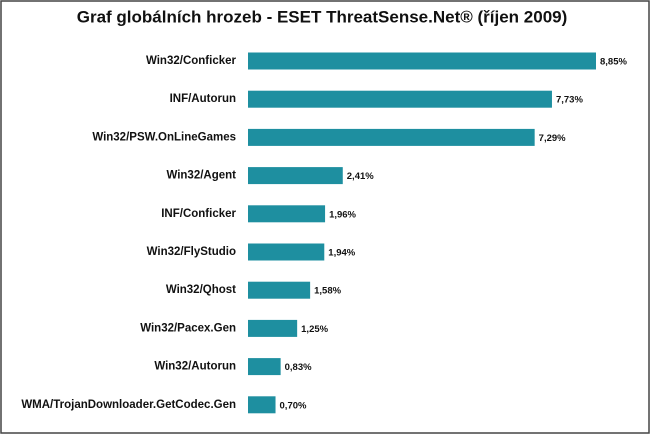 Image resolution: width=650 pixels, height=434 pixels. Describe the element at coordinates (164, 137) in the screenshot. I see `y-tick-label: Win32/PSW.OnLineGames` at that location.